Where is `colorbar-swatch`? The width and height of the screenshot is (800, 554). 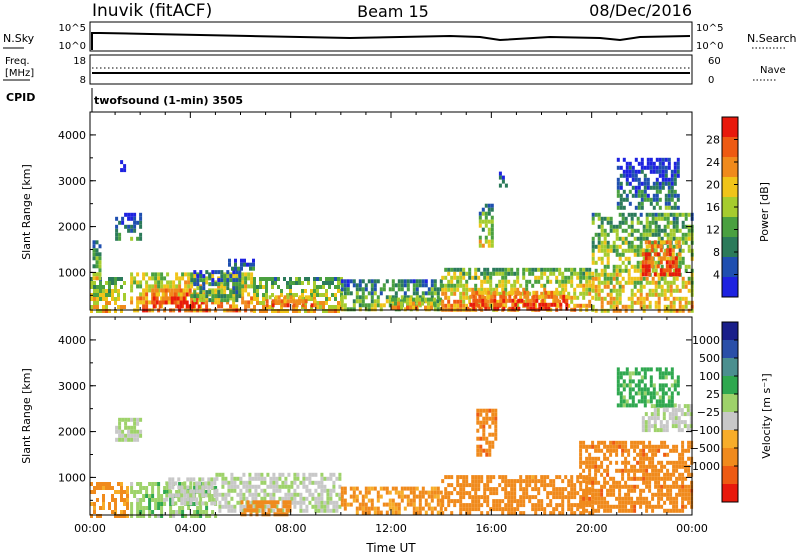 colorbar-swatch is located at coordinates (730, 421).